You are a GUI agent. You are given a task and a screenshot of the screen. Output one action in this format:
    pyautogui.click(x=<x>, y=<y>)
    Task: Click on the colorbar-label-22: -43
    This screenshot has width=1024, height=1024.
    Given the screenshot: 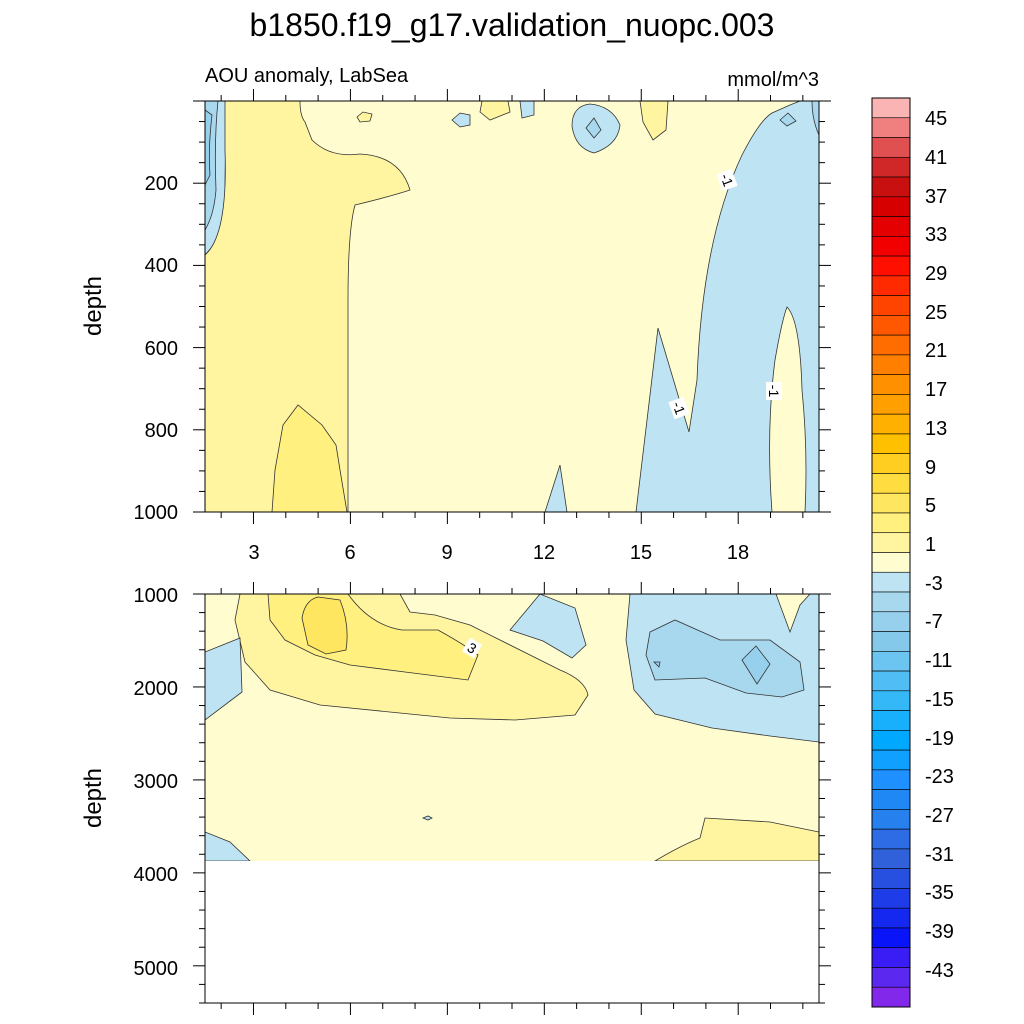 What is the action you would take?
    pyautogui.click(x=939, y=971)
    